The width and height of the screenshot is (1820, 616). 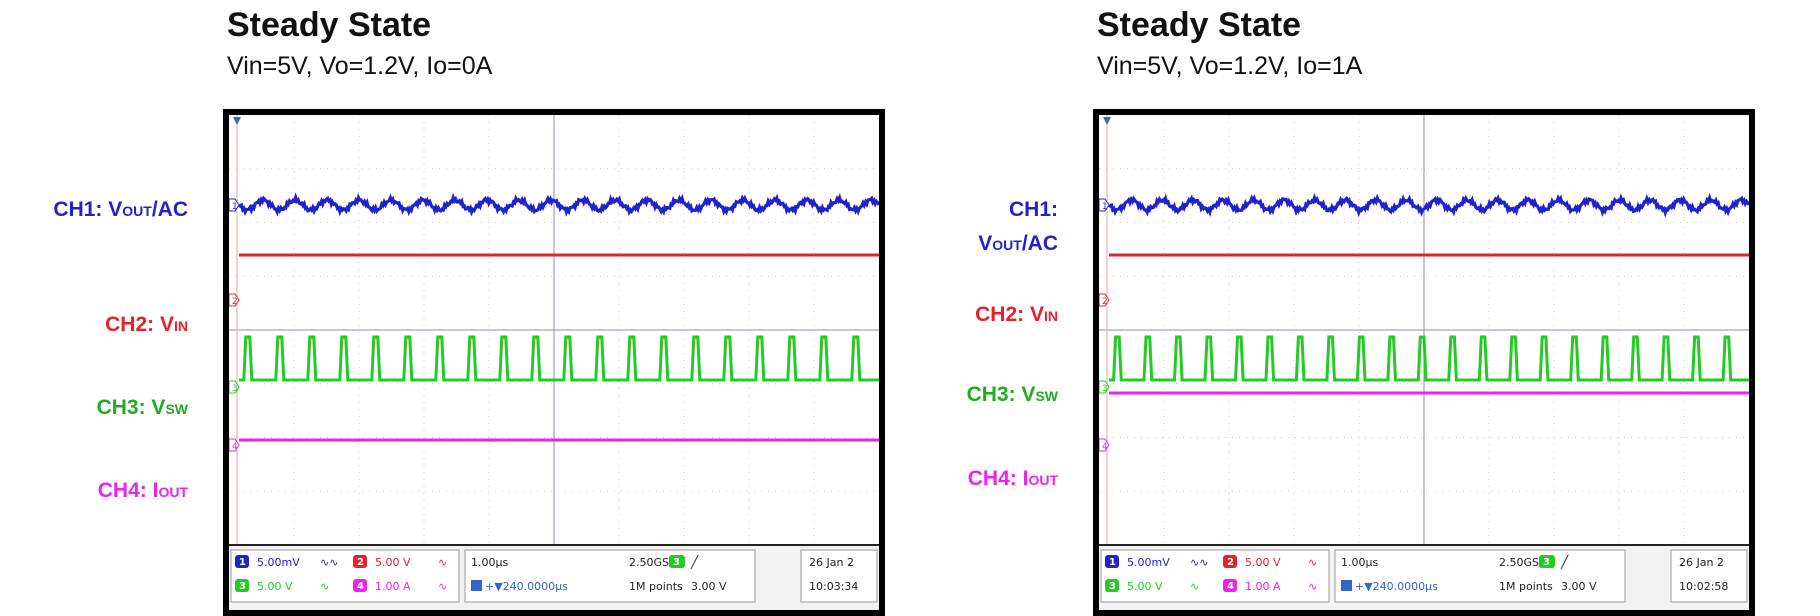 What do you see at coordinates (1009, 314) in the screenshot?
I see `ch2-label-main: CH2: V` at bounding box center [1009, 314].